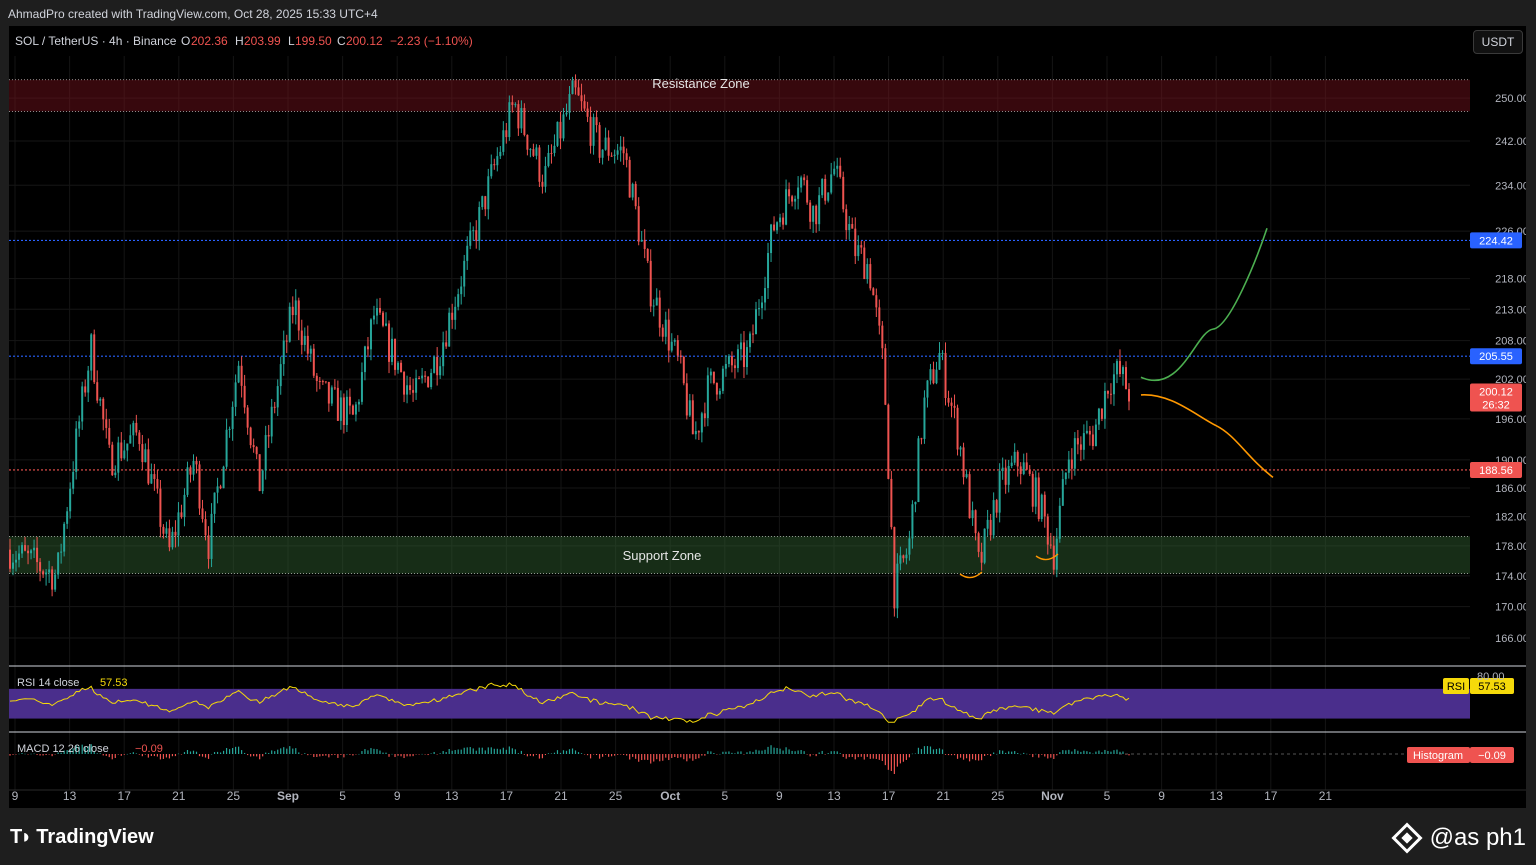 The image size is (1536, 865). I want to click on x-tick-label: 25, so click(616, 796).